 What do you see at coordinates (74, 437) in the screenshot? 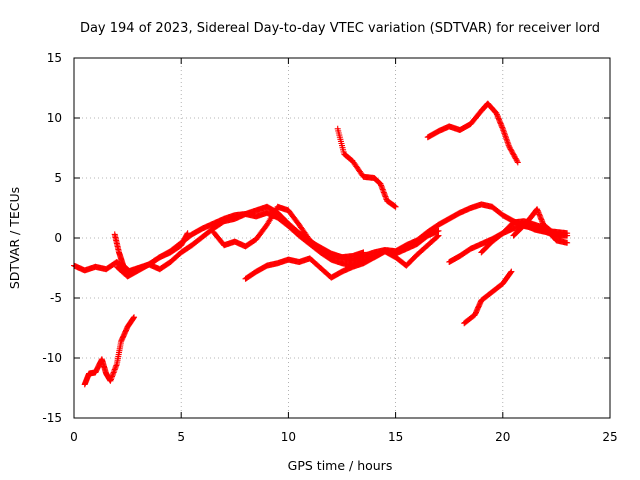
I see `x-tick-label: 0` at bounding box center [74, 437].